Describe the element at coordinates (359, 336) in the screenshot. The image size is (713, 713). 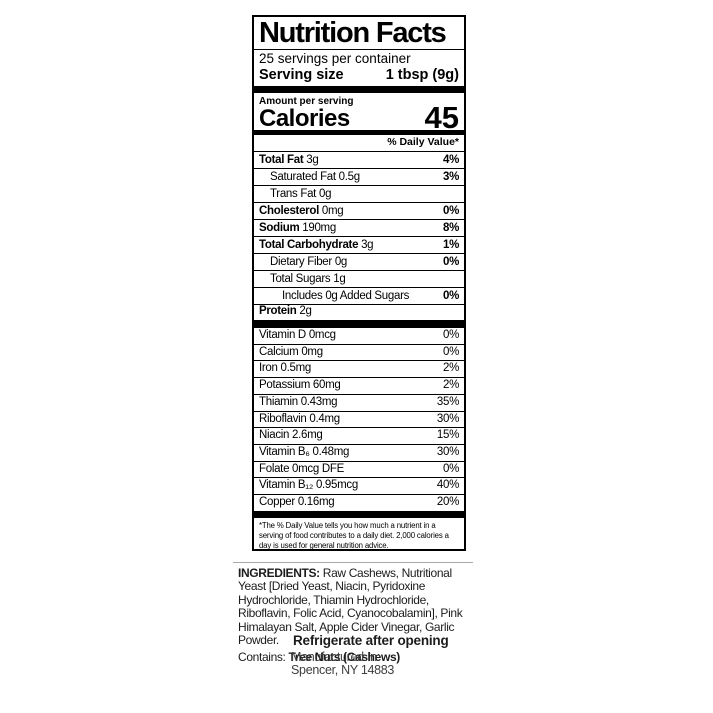
I see `nutrient-row: Vitamin D 0mcg 0%` at that location.